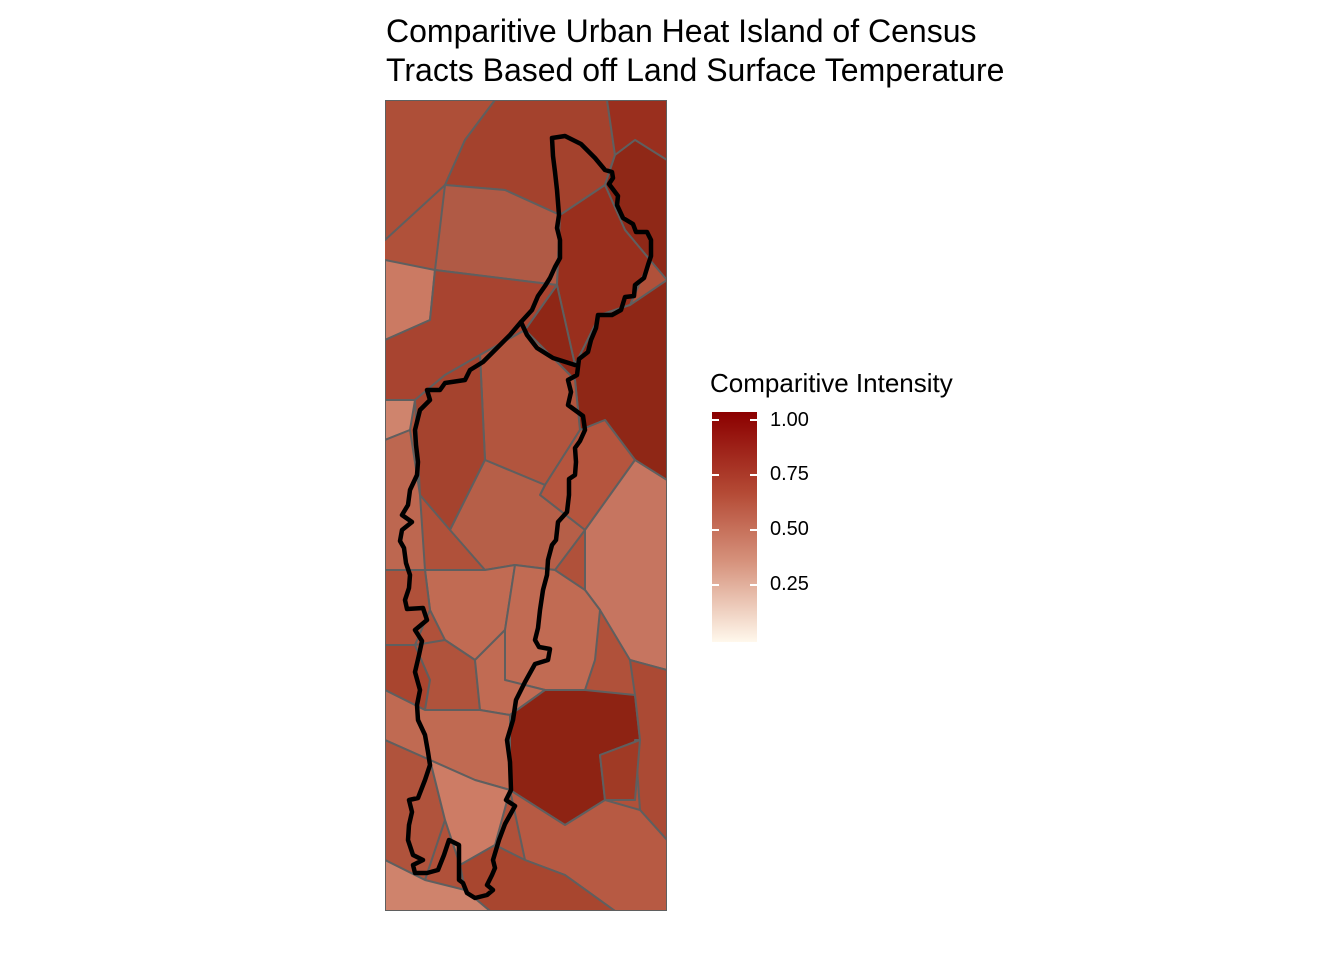 This screenshot has width=1344, height=960. I want to click on legend-tick-label: 1.00, so click(789, 420).